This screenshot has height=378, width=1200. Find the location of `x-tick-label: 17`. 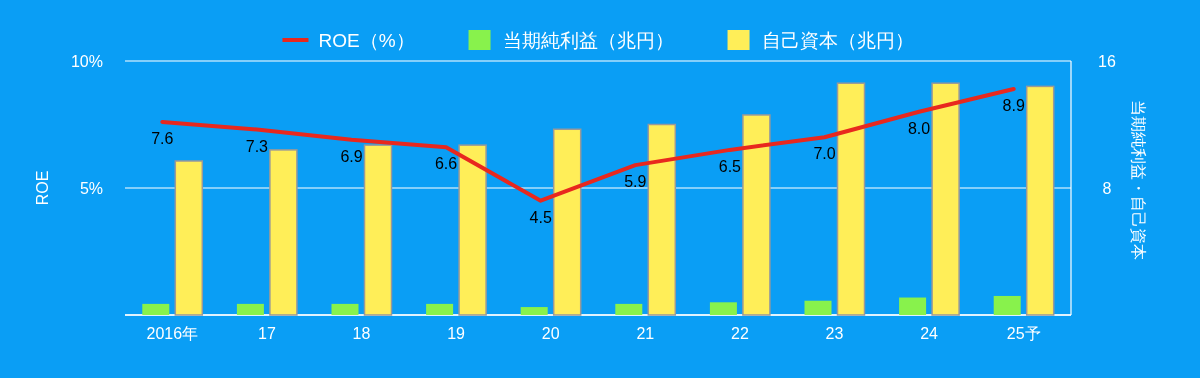

x-tick-label: 17 is located at coordinates (267, 333).